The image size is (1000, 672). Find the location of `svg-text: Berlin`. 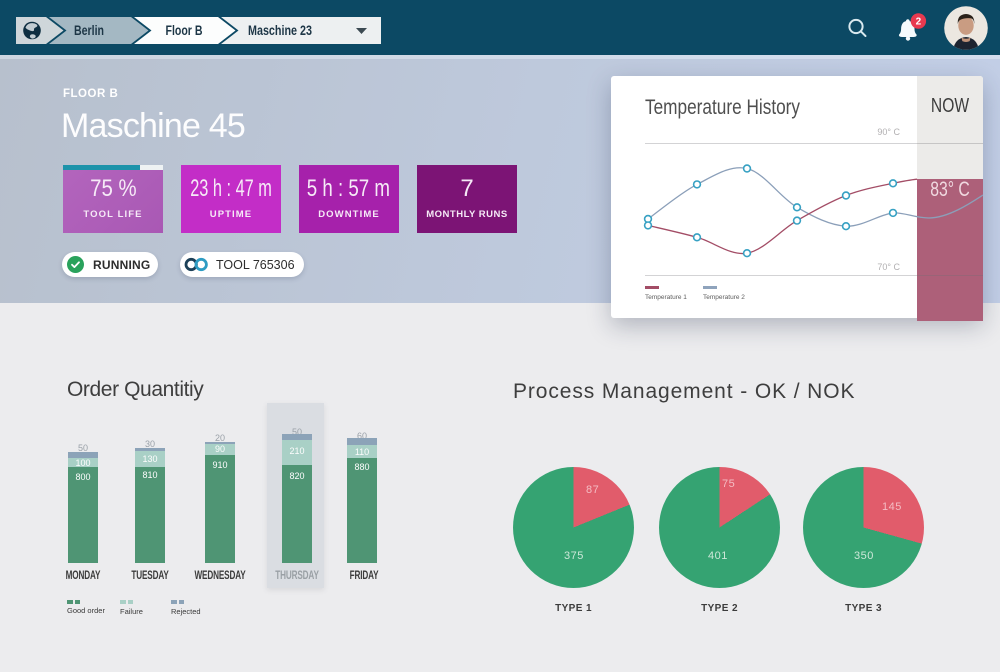

svg-text: Berlin is located at coordinates (89, 30).